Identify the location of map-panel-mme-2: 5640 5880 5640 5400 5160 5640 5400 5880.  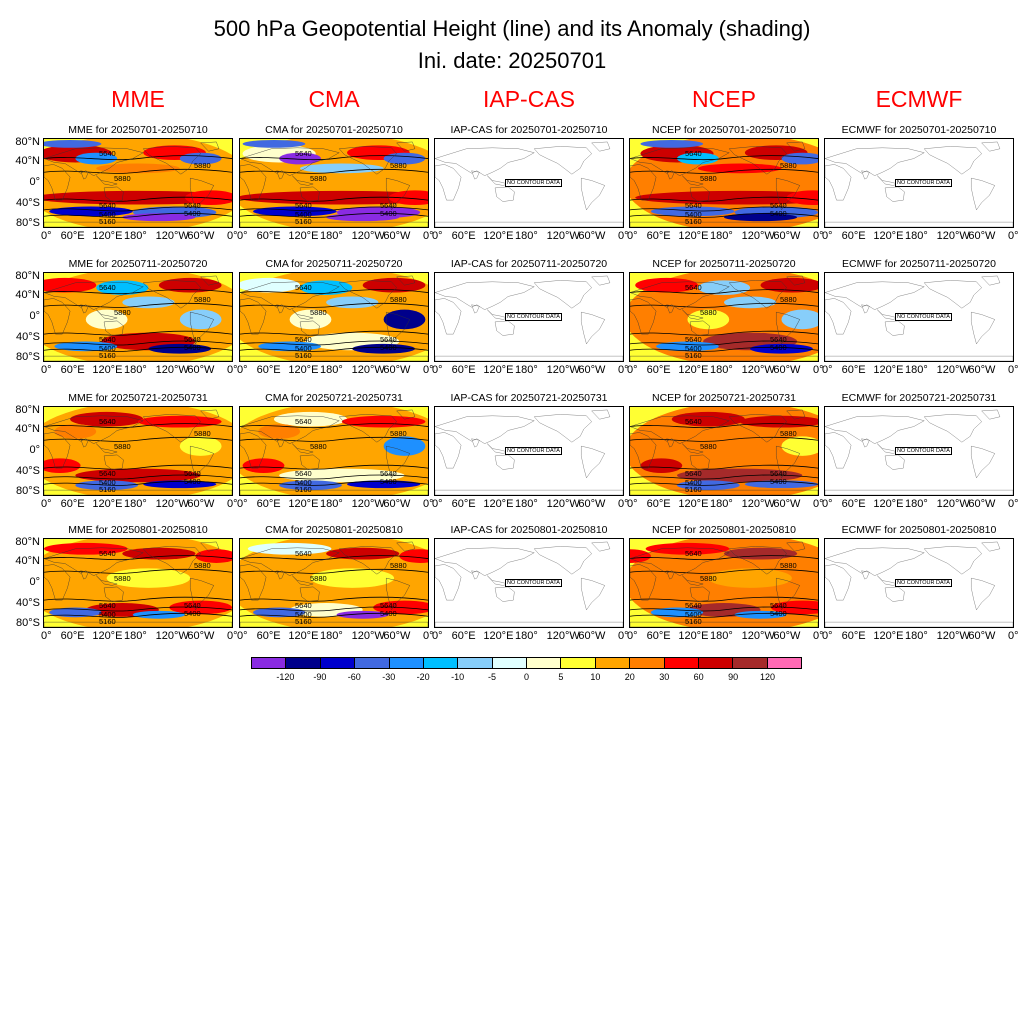
(138, 317).